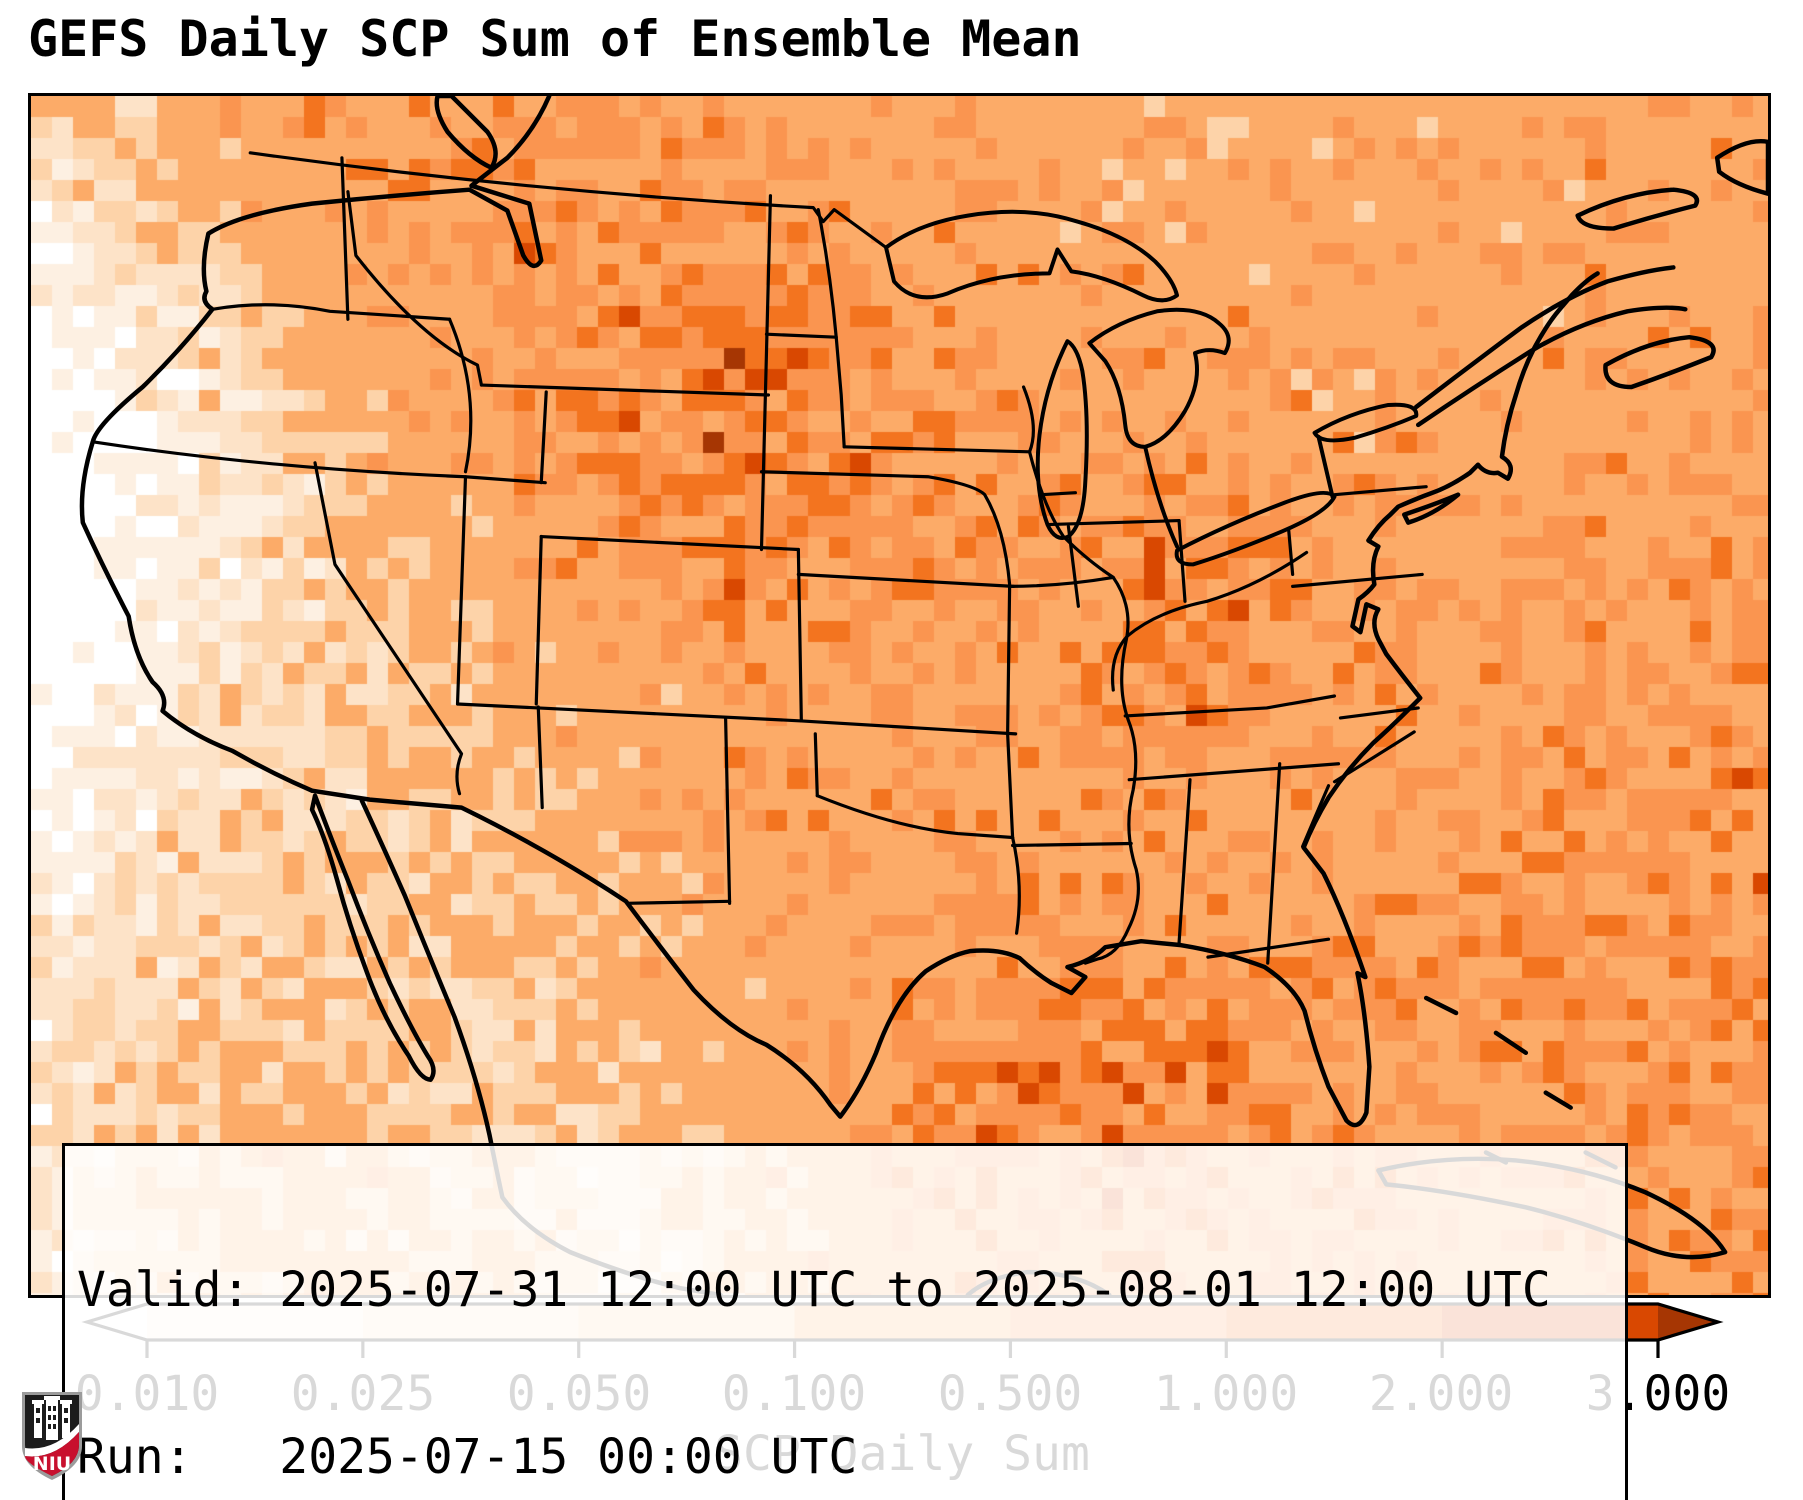  Describe the element at coordinates (906, 580) in the screenshot. I see `ne-ks-border` at that location.